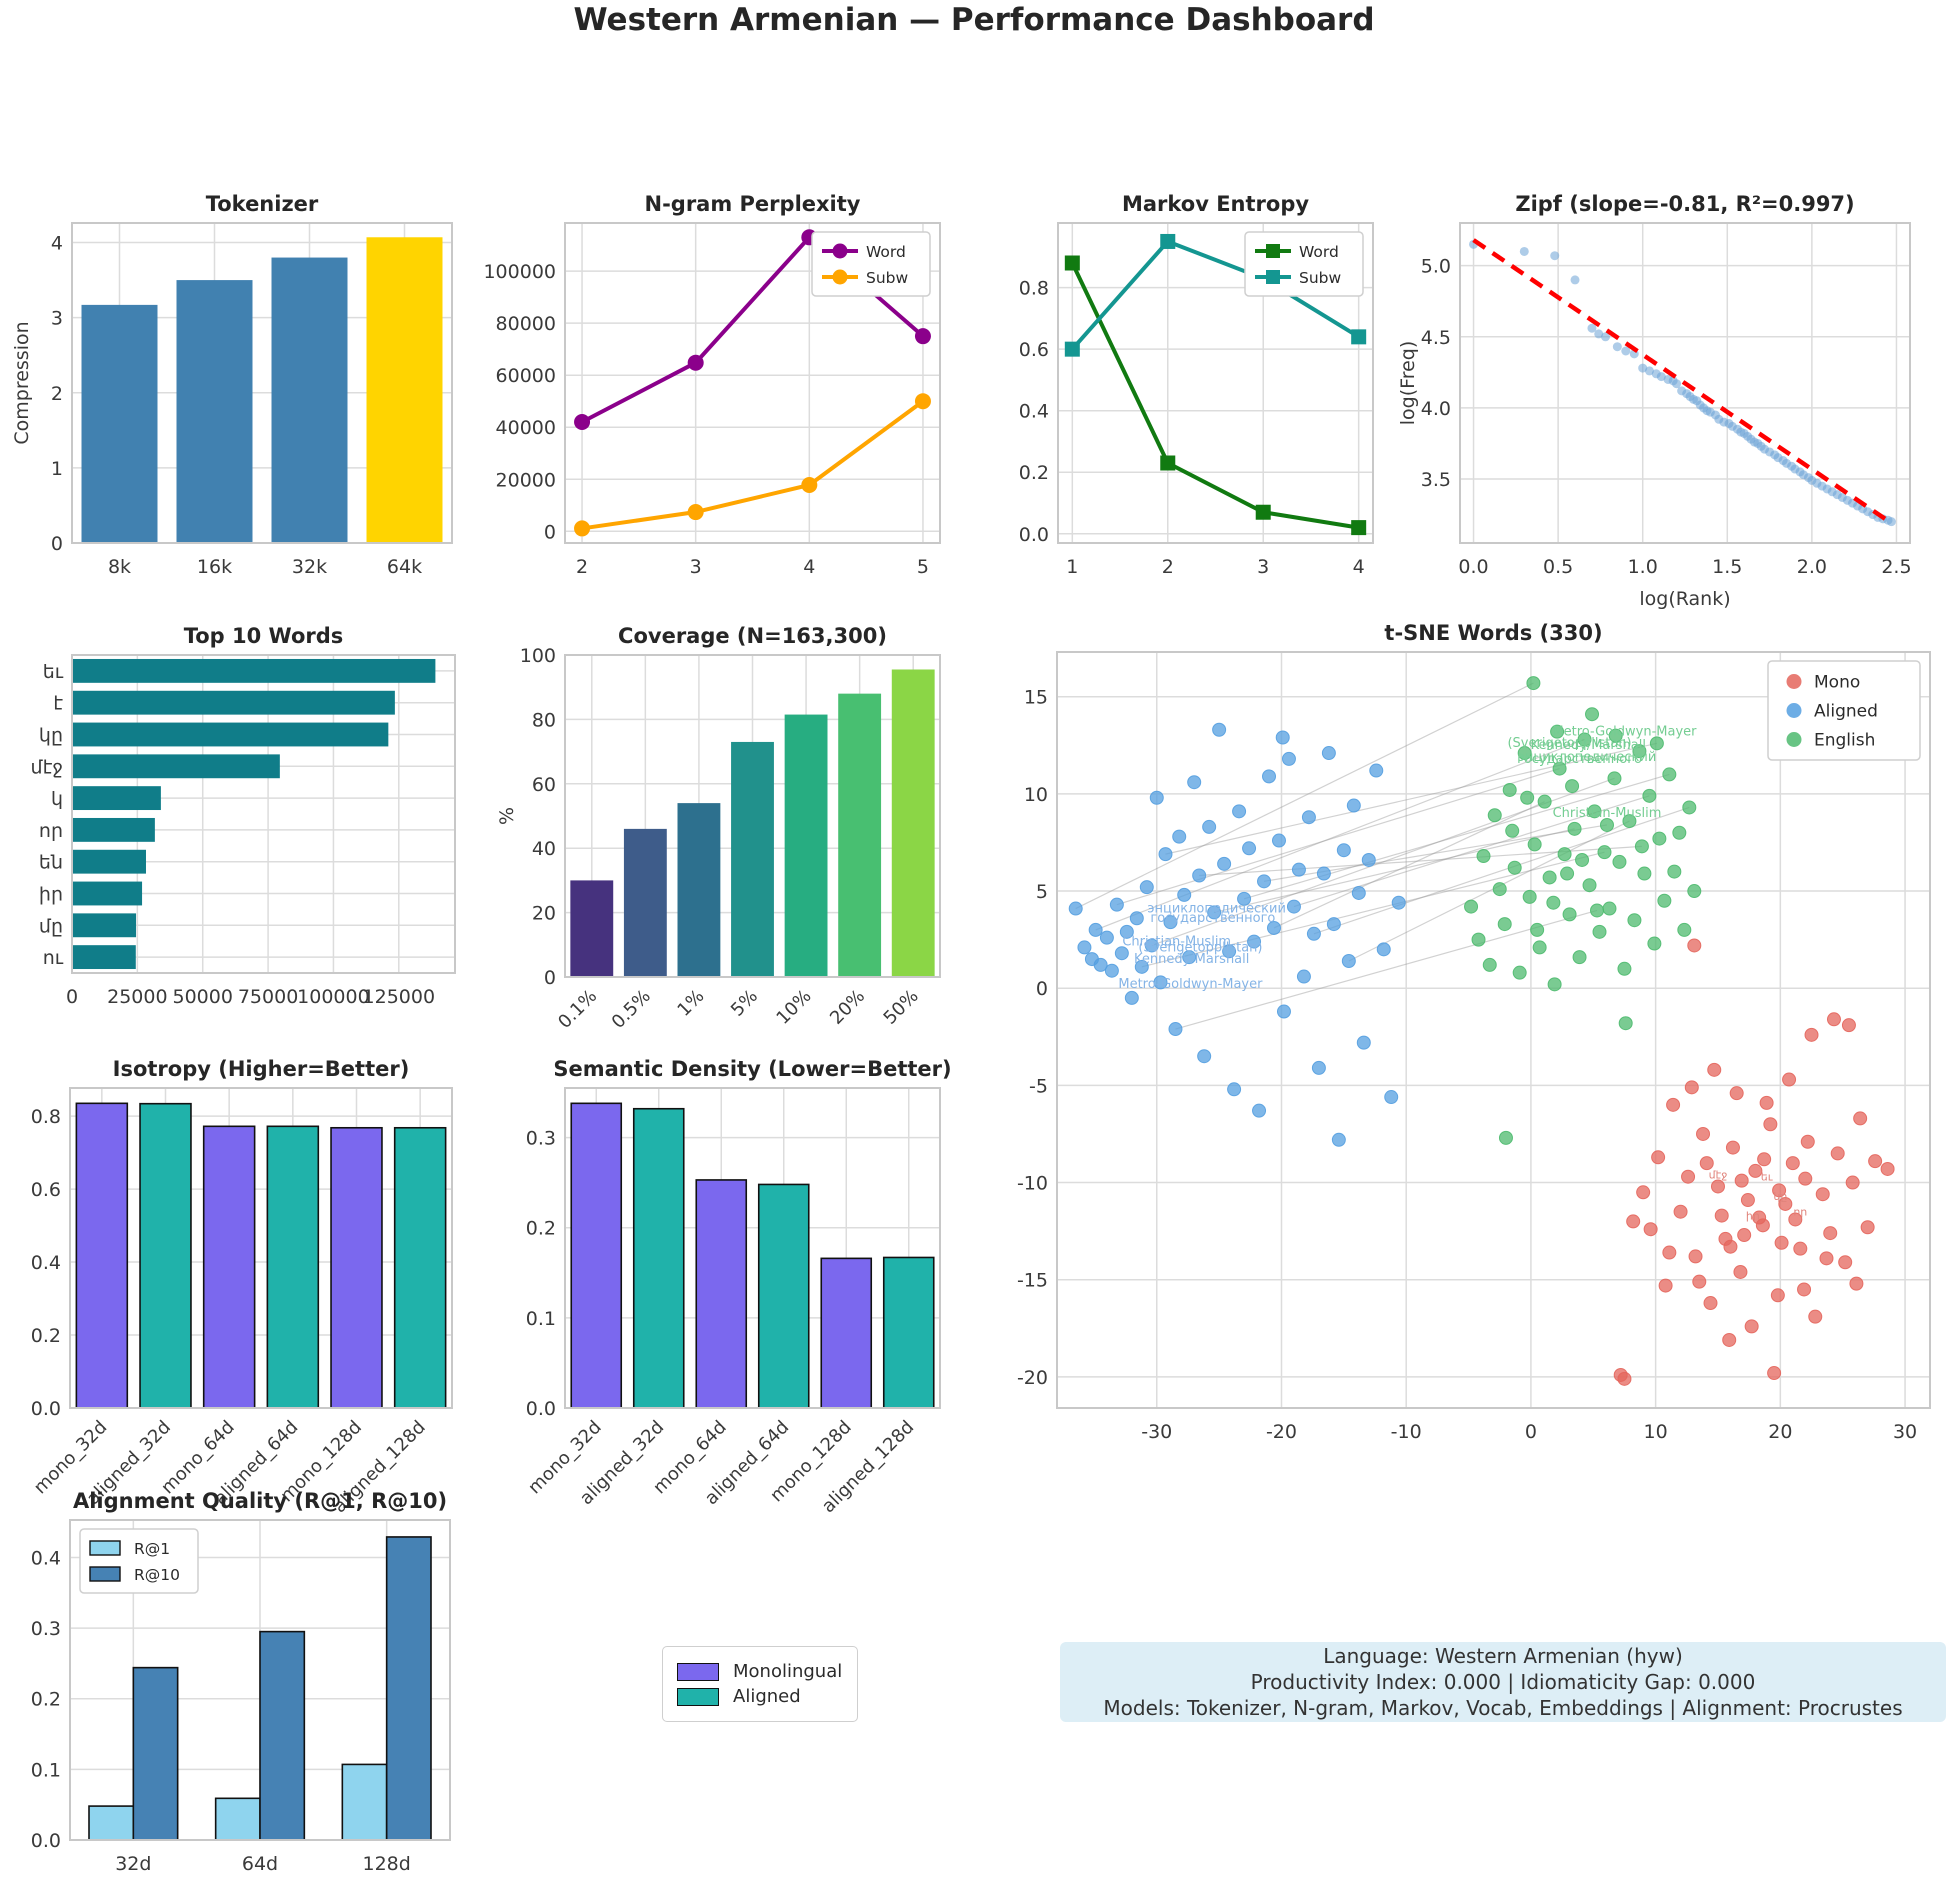  I want to click on svg-text: 16k, so click(214, 567).